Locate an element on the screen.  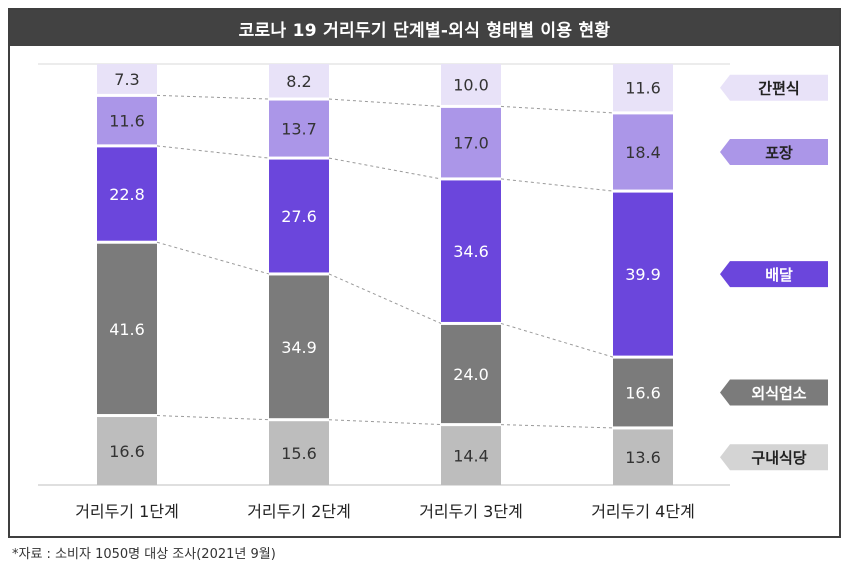
data-label: 13.6 is located at coordinates (643, 457).